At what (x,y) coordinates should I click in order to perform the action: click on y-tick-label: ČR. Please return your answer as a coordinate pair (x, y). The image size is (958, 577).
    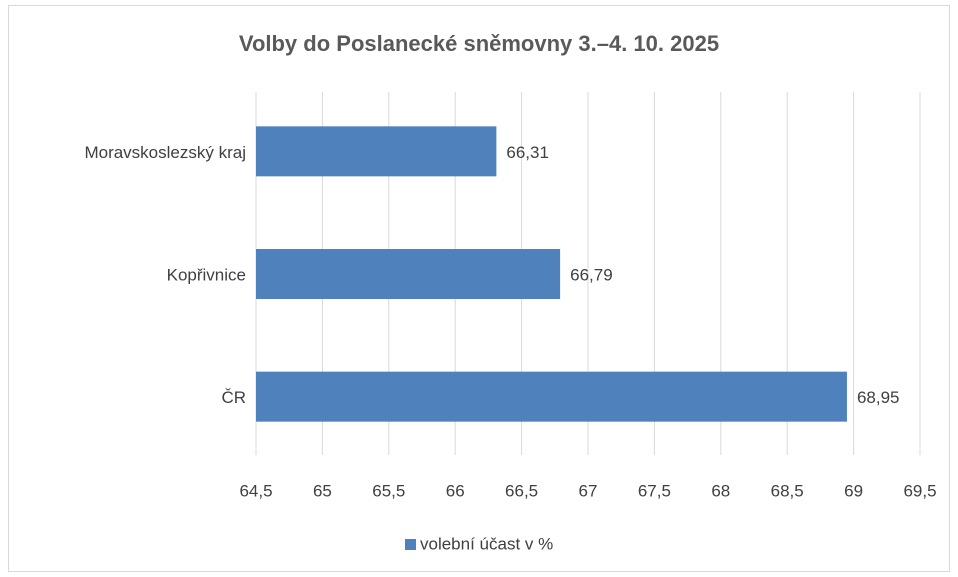
    Looking at the image, I should click on (233, 397).